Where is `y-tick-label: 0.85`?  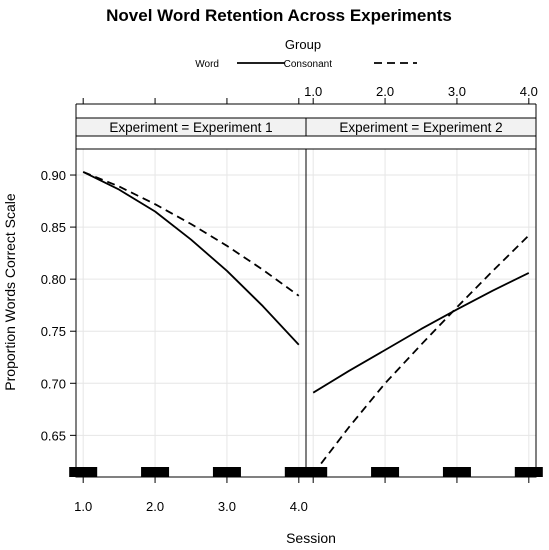 y-tick-label: 0.85 is located at coordinates (53, 227).